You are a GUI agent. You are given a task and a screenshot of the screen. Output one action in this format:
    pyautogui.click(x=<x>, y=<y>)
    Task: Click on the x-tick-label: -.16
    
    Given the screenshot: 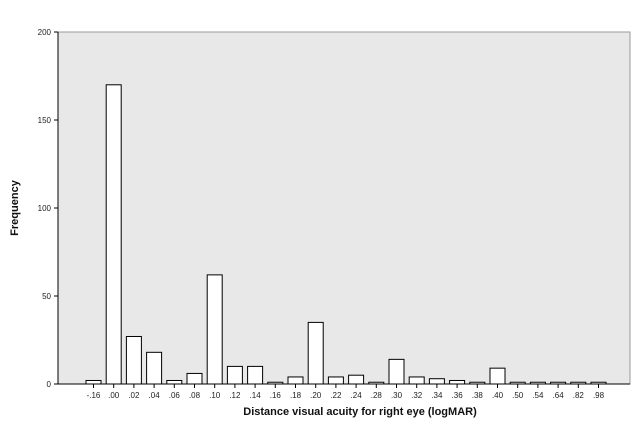 What is the action you would take?
    pyautogui.click(x=94, y=395)
    